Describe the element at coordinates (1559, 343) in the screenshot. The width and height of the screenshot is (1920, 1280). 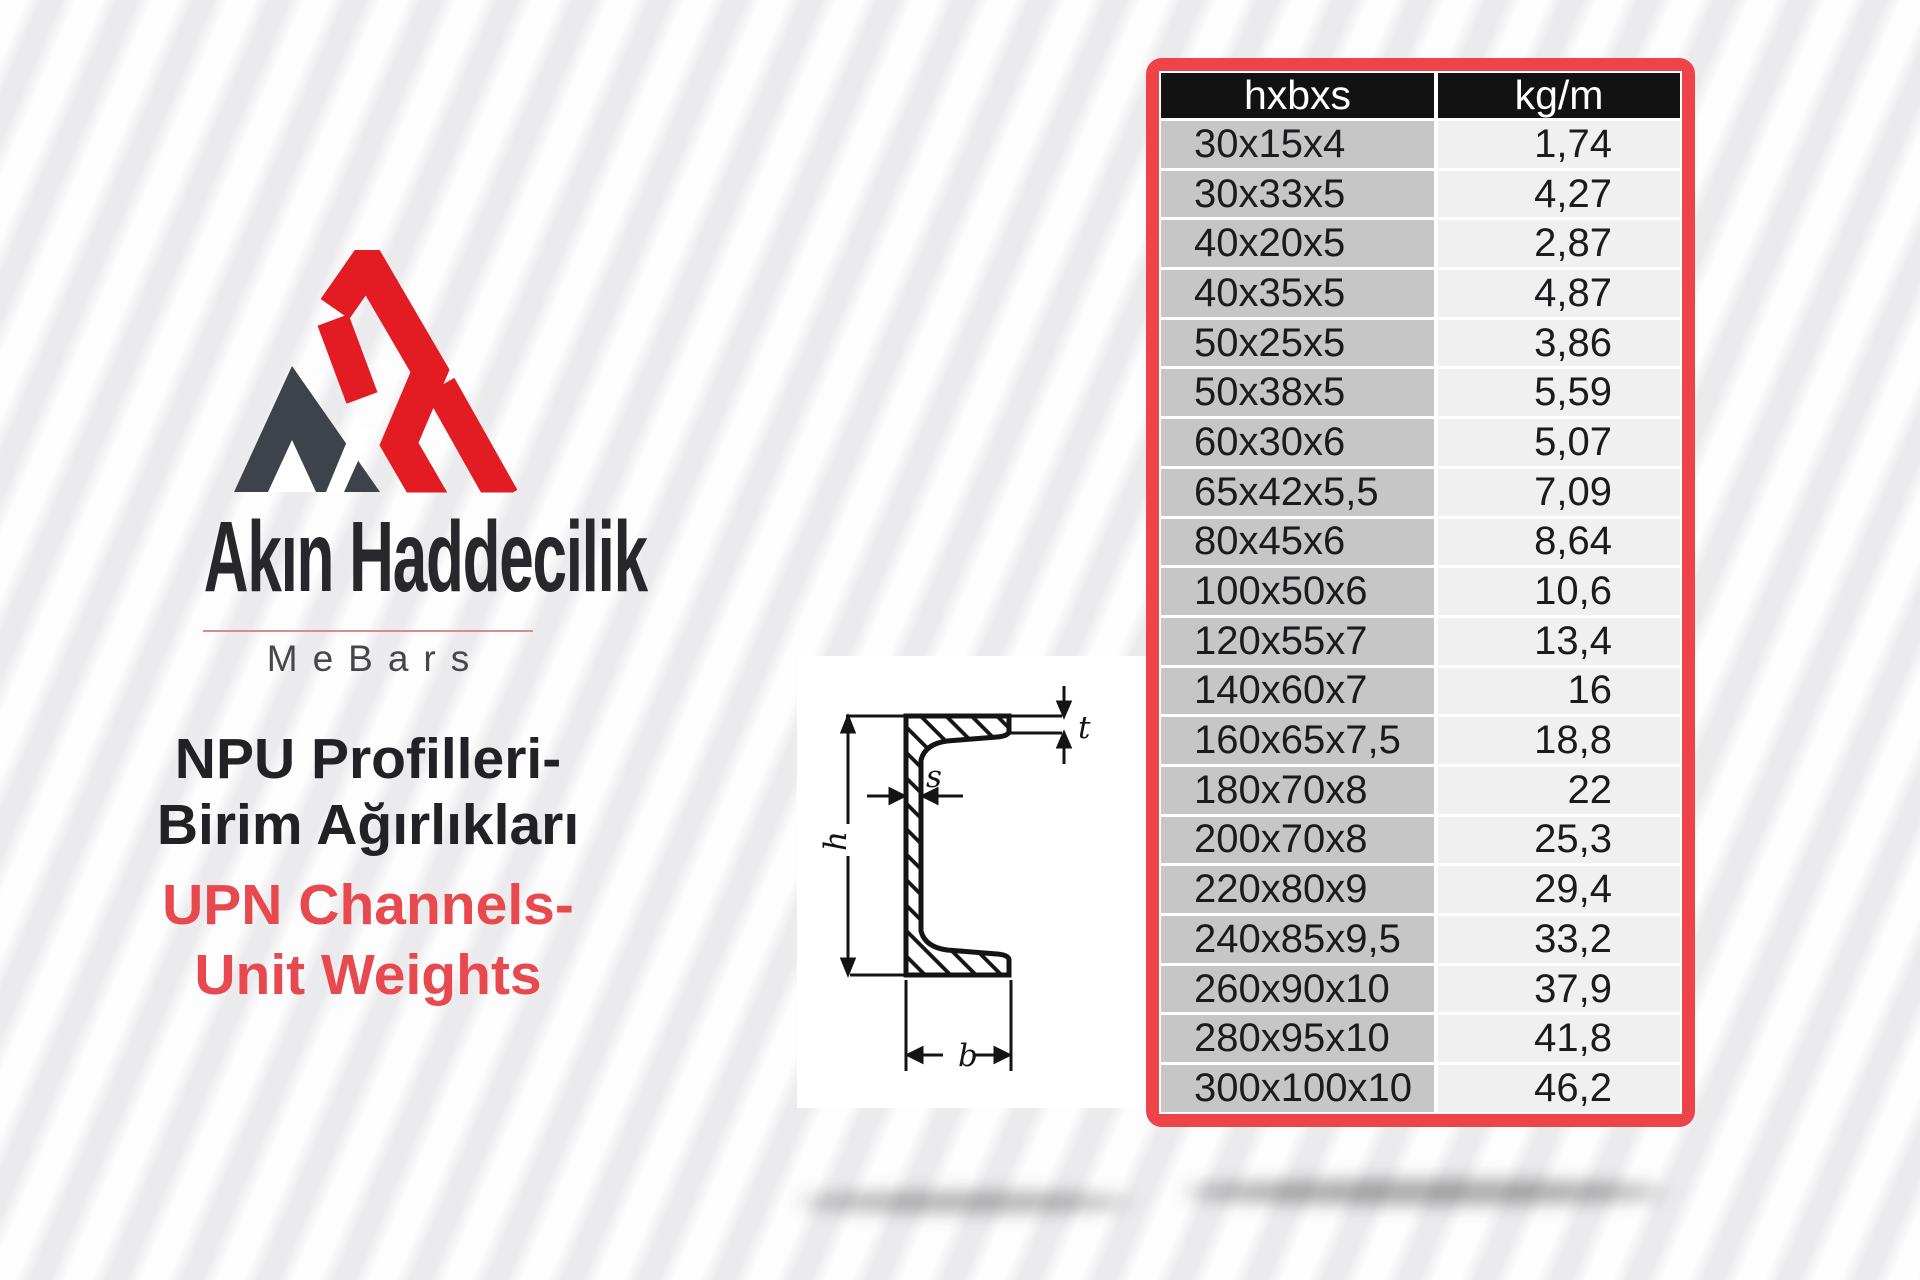
I see `unit-weight-cell: 3,86` at that location.